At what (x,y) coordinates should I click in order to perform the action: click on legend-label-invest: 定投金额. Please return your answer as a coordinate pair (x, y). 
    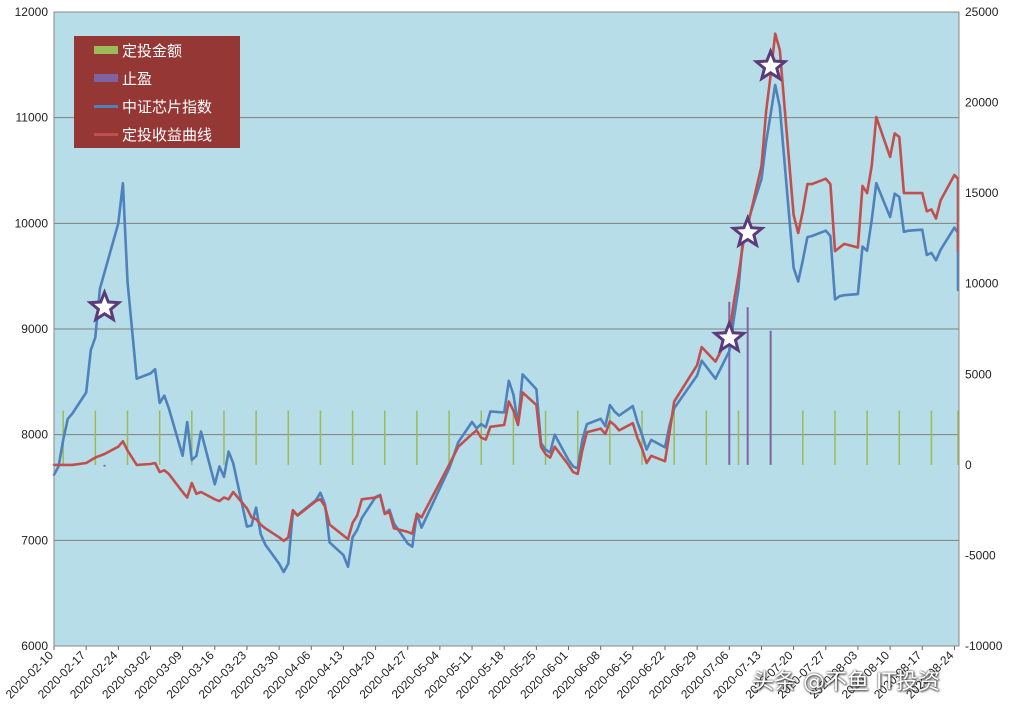
    Looking at the image, I should click on (152, 50).